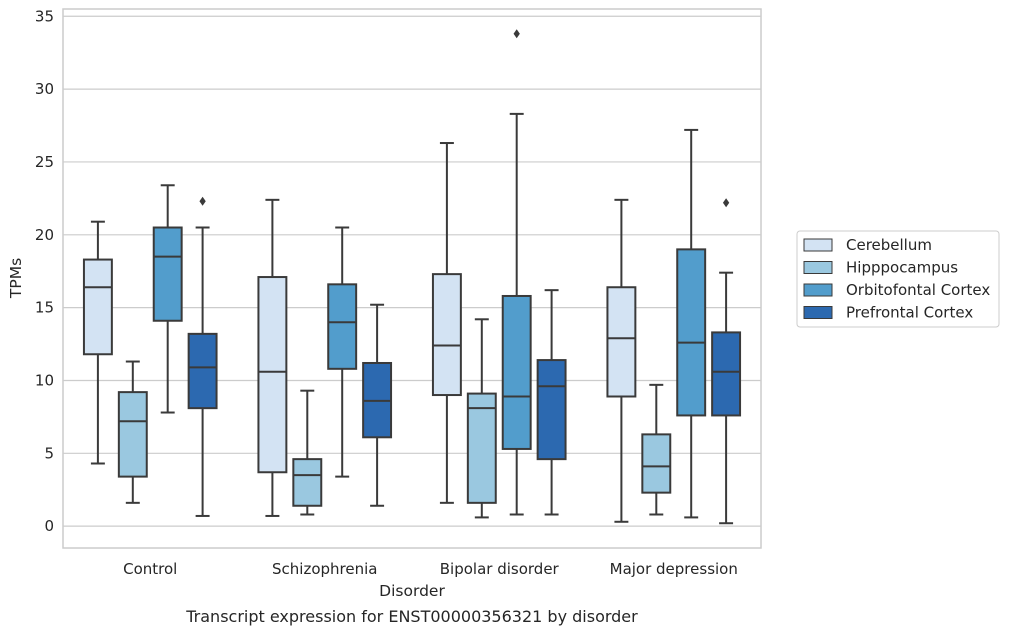 The image size is (1009, 634). What do you see at coordinates (909, 313) in the screenshot?
I see `legend-label: Prefrontal Cortex` at bounding box center [909, 313].